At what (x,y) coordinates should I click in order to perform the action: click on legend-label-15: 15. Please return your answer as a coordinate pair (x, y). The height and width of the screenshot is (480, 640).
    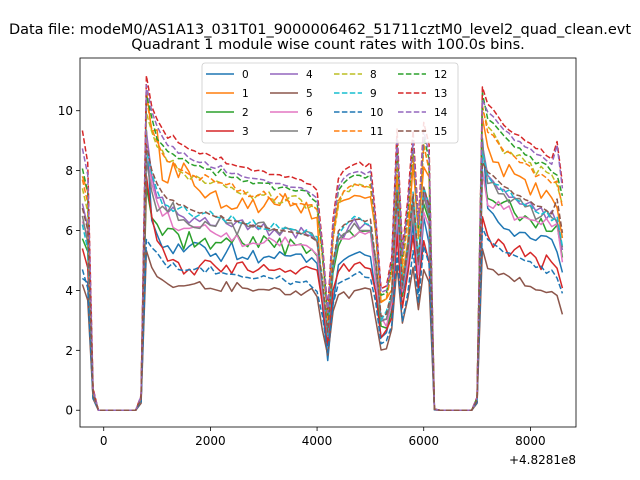
    Looking at the image, I should click on (440, 132).